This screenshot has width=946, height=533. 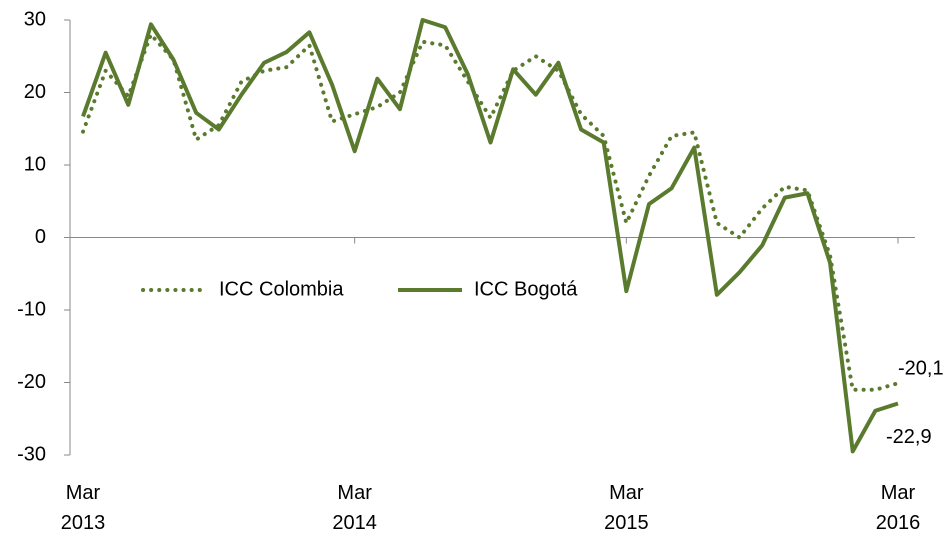 I want to click on x-tick-label: Mar 2015, so click(x=626, y=507).